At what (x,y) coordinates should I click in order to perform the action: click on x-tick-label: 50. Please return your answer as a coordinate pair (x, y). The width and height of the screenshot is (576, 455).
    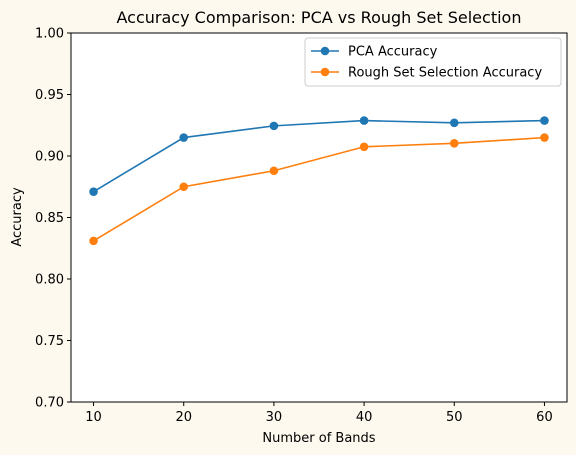
    Looking at the image, I should click on (454, 417).